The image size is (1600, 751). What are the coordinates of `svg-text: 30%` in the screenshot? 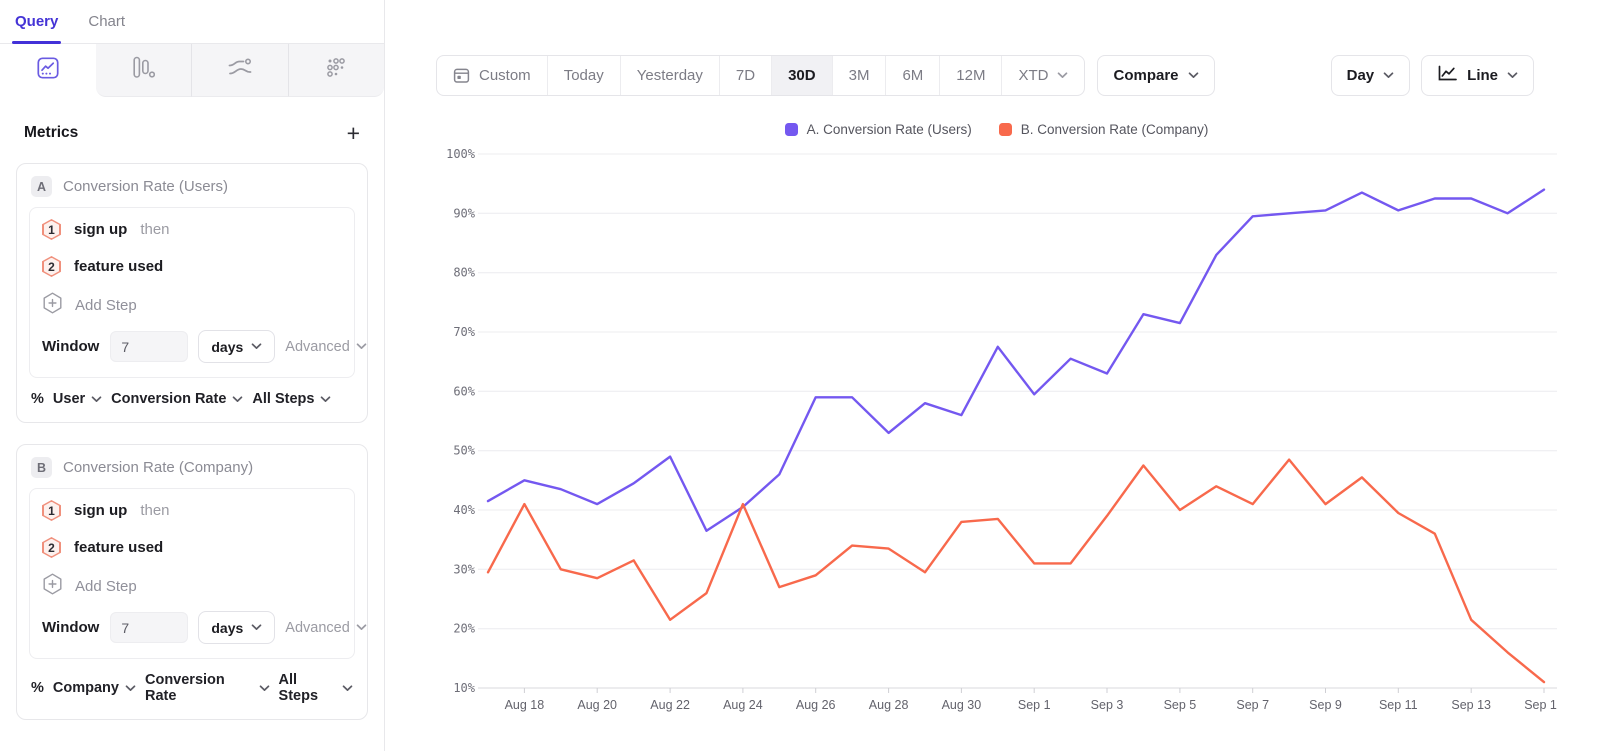 It's located at (464, 569).